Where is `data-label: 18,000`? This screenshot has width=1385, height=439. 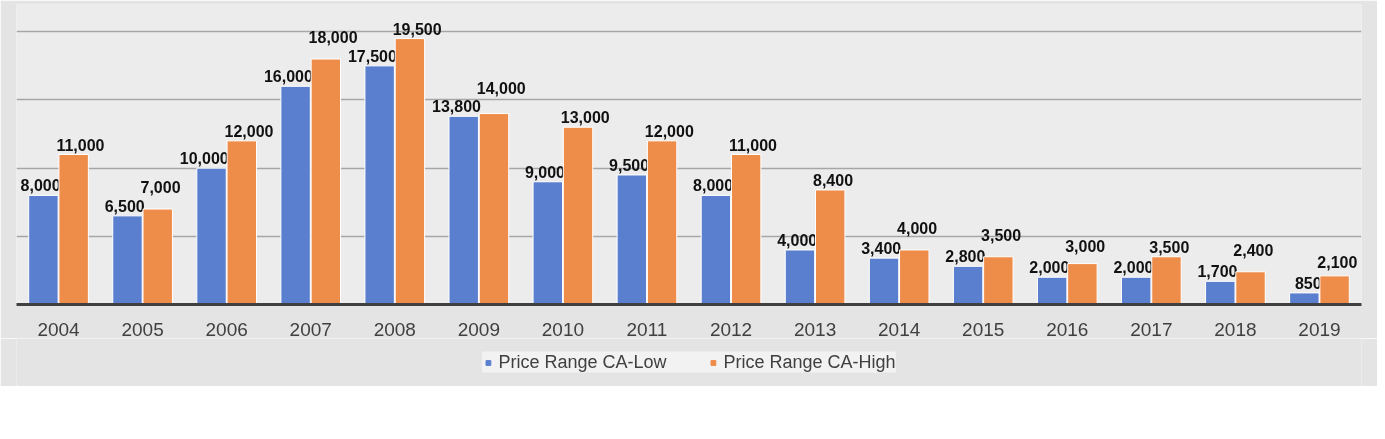 data-label: 18,000 is located at coordinates (333, 38).